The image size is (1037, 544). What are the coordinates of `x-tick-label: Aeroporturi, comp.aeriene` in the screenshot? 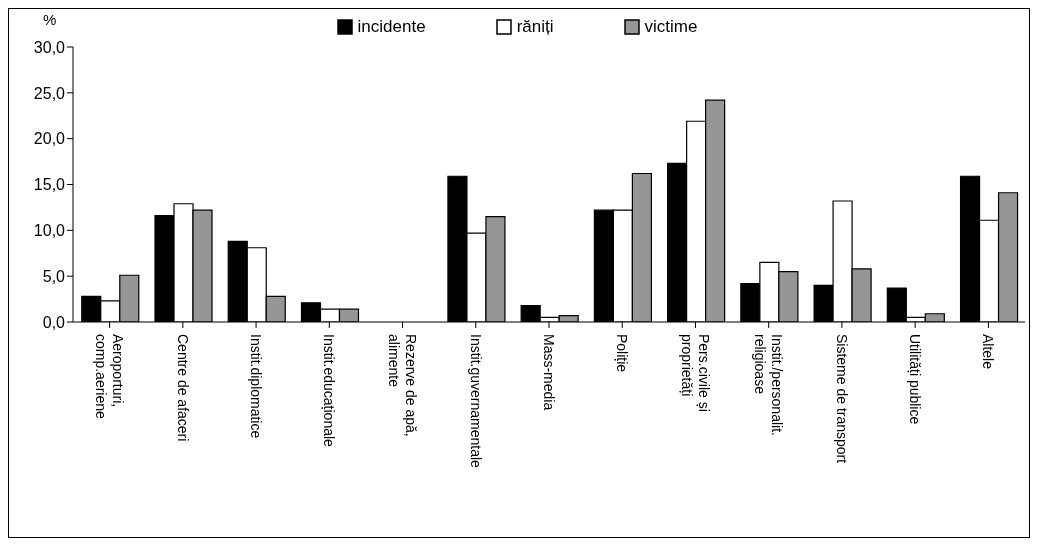 It's located at (110, 377).